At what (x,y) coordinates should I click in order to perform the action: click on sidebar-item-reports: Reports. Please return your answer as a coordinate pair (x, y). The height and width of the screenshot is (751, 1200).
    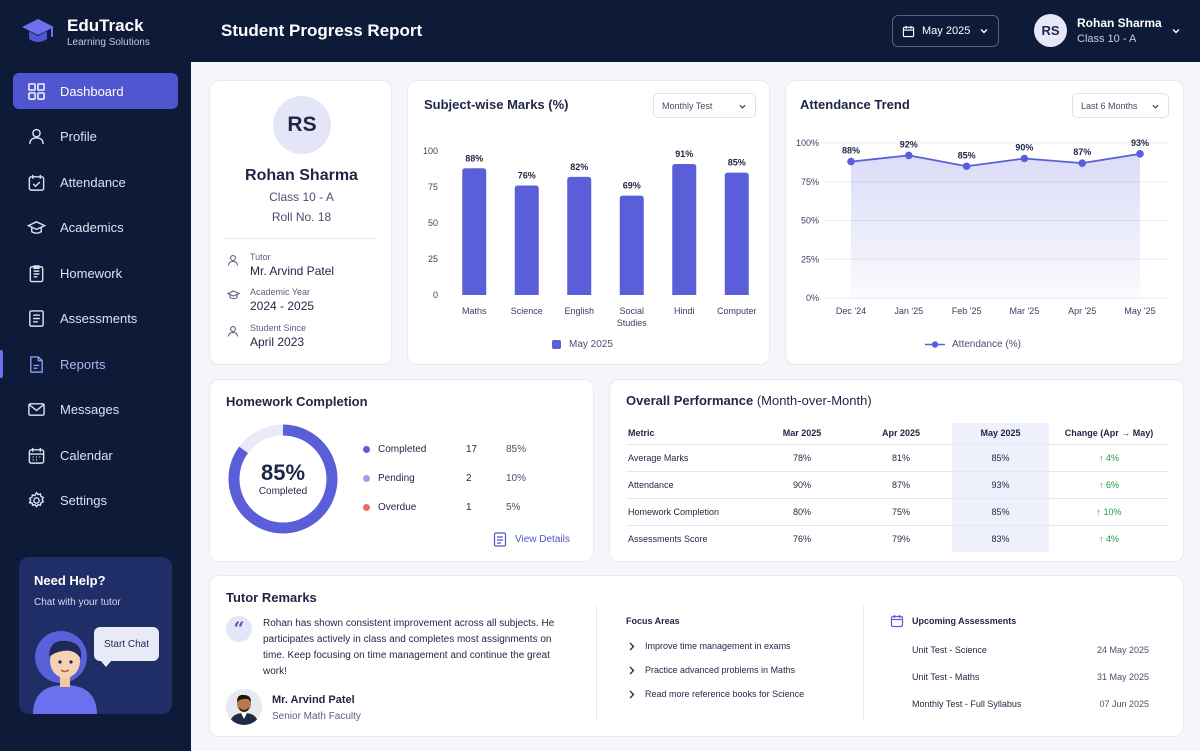
    Looking at the image, I should click on (89, 364).